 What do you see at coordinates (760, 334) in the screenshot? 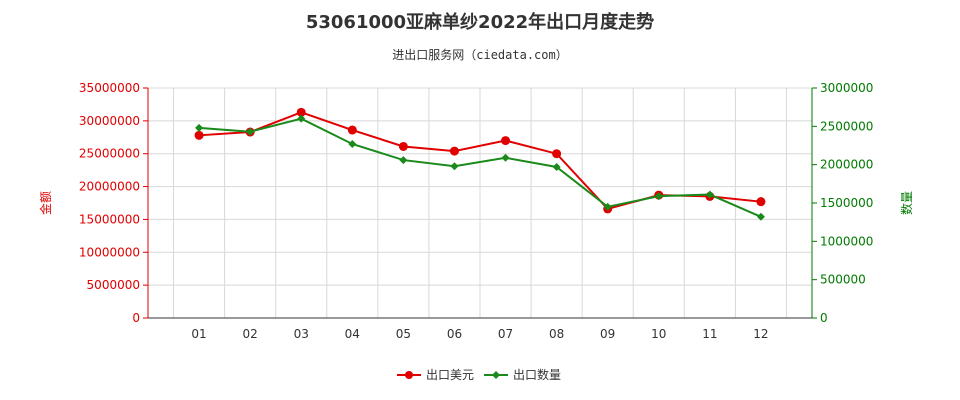
I see `x-tick-label: 12` at bounding box center [760, 334].